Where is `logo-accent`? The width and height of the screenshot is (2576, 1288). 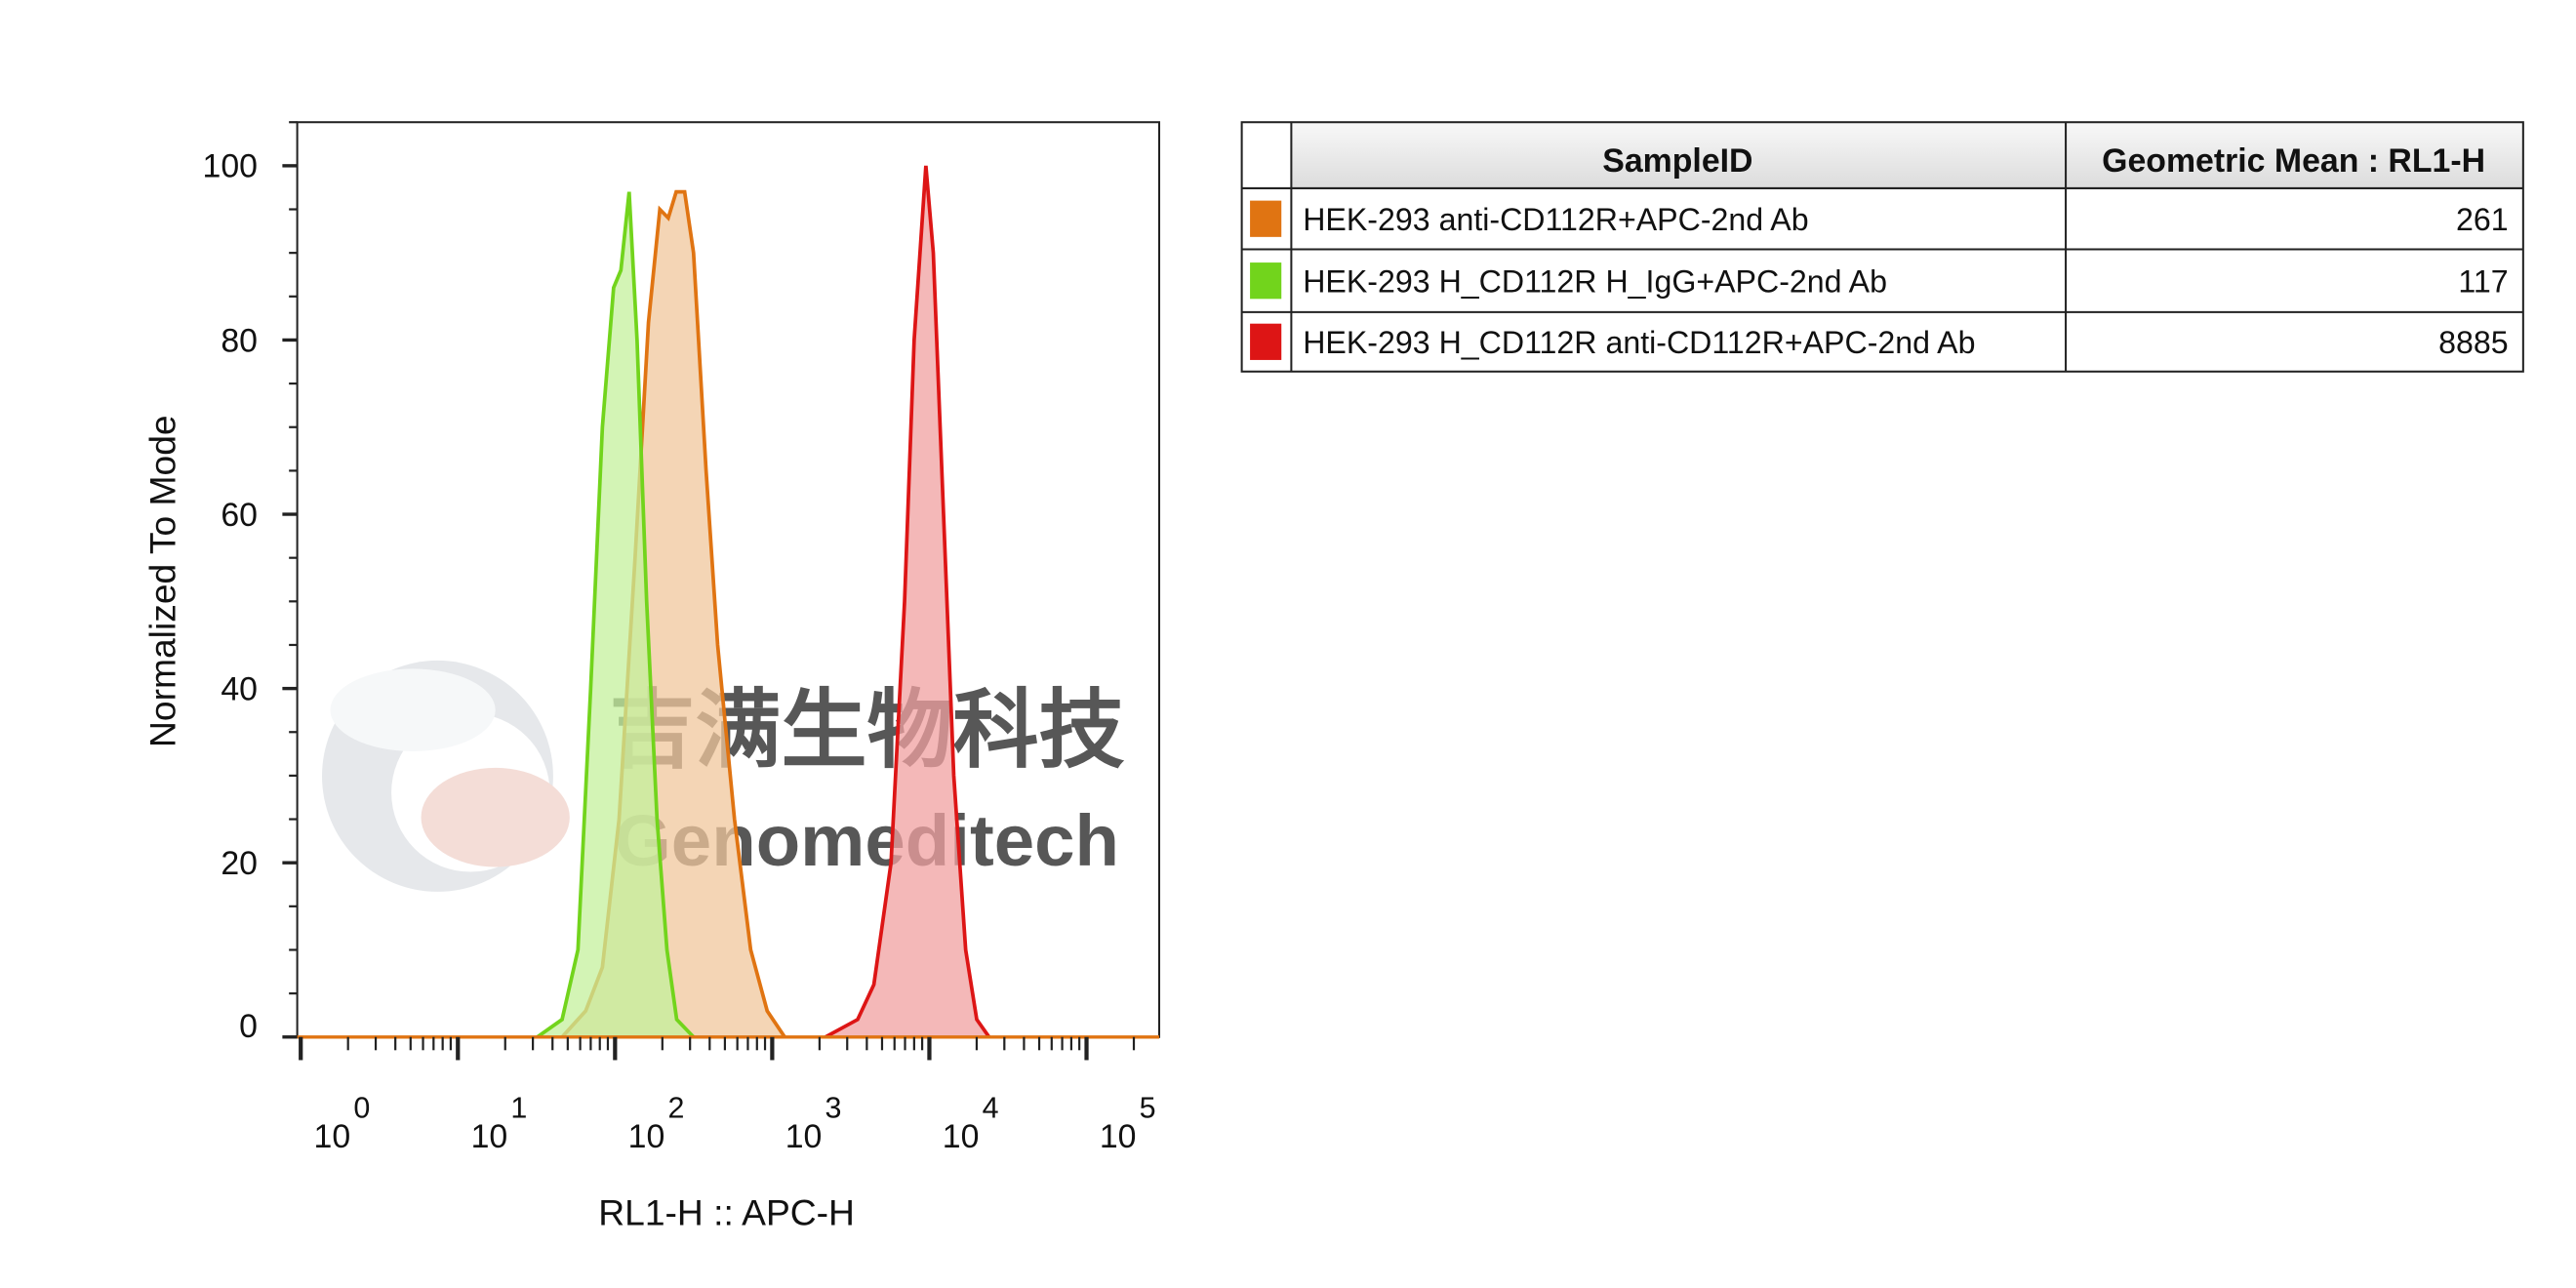 logo-accent is located at coordinates (495, 817).